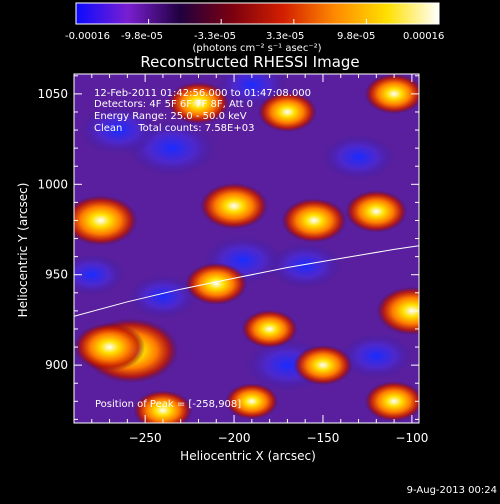  Describe the element at coordinates (23, 250) in the screenshot. I see `y-axis-label: Heliocentric Y (arcsec)` at that location.